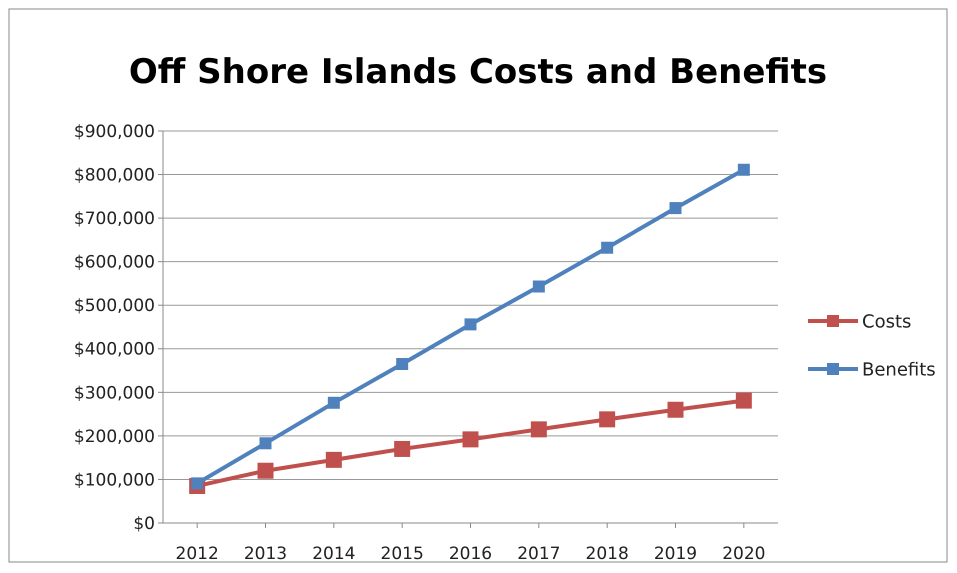  What do you see at coordinates (114, 132) in the screenshot?
I see `y-tick-label: $900,000` at bounding box center [114, 132].